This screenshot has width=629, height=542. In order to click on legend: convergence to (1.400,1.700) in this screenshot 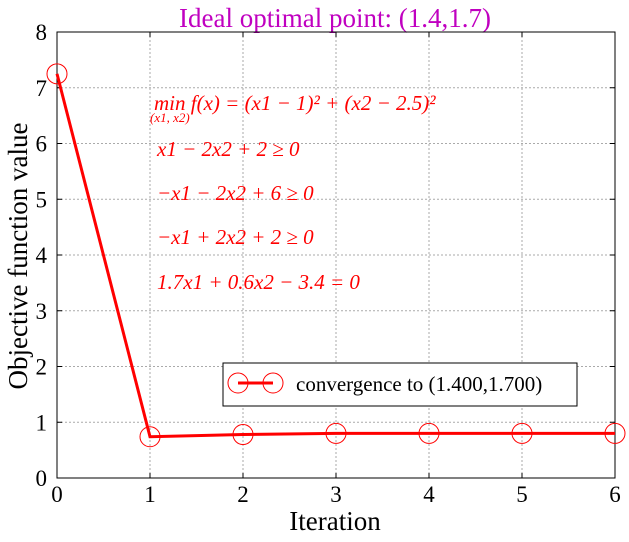, I will do `click(400, 384)`.